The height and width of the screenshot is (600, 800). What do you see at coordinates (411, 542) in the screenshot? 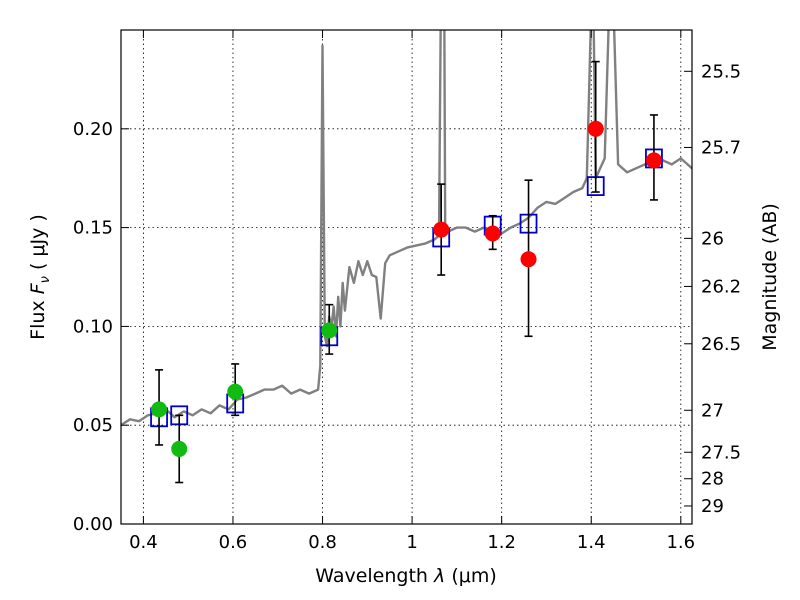
I see `x-tick-label: 1` at bounding box center [411, 542].